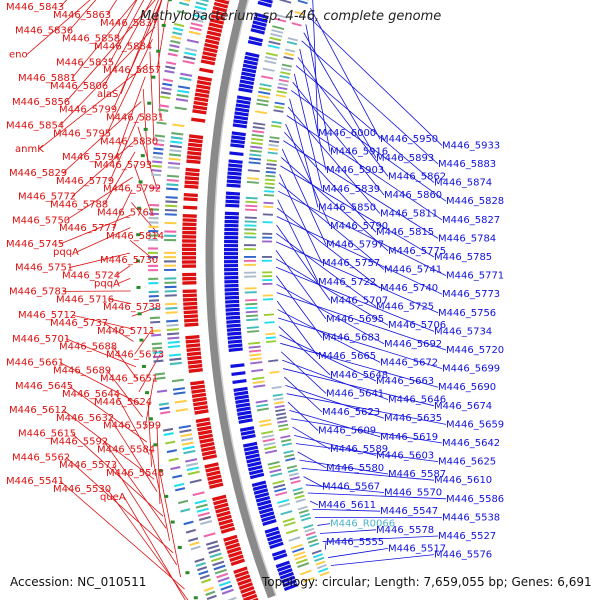  Describe the element at coordinates (47, 434) in the screenshot. I see `forward-gene-label: M446_5615` at that location.